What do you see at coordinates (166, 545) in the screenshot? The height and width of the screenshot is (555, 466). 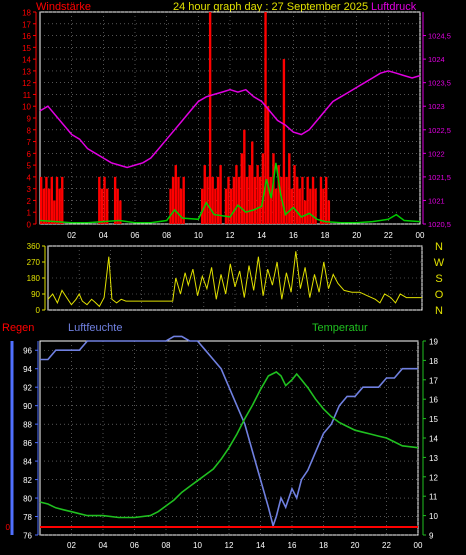 I see `time-tick-label: 08` at bounding box center [166, 545].